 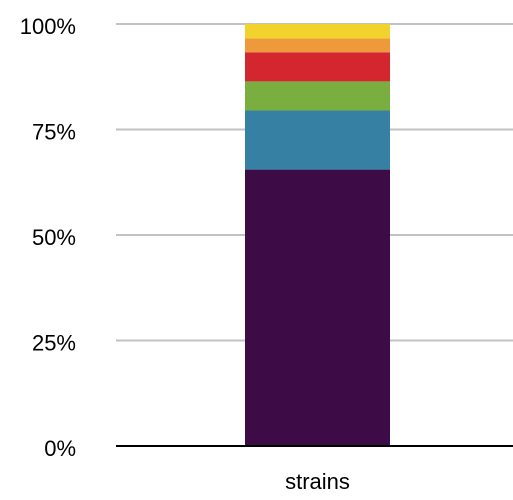 I want to click on y-tick-label: 0%, so click(x=60, y=448).